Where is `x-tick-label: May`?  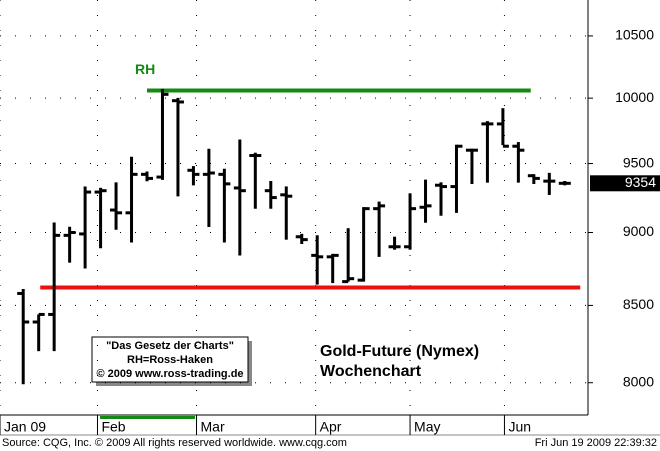 x-tick-label: May is located at coordinates (427, 427).